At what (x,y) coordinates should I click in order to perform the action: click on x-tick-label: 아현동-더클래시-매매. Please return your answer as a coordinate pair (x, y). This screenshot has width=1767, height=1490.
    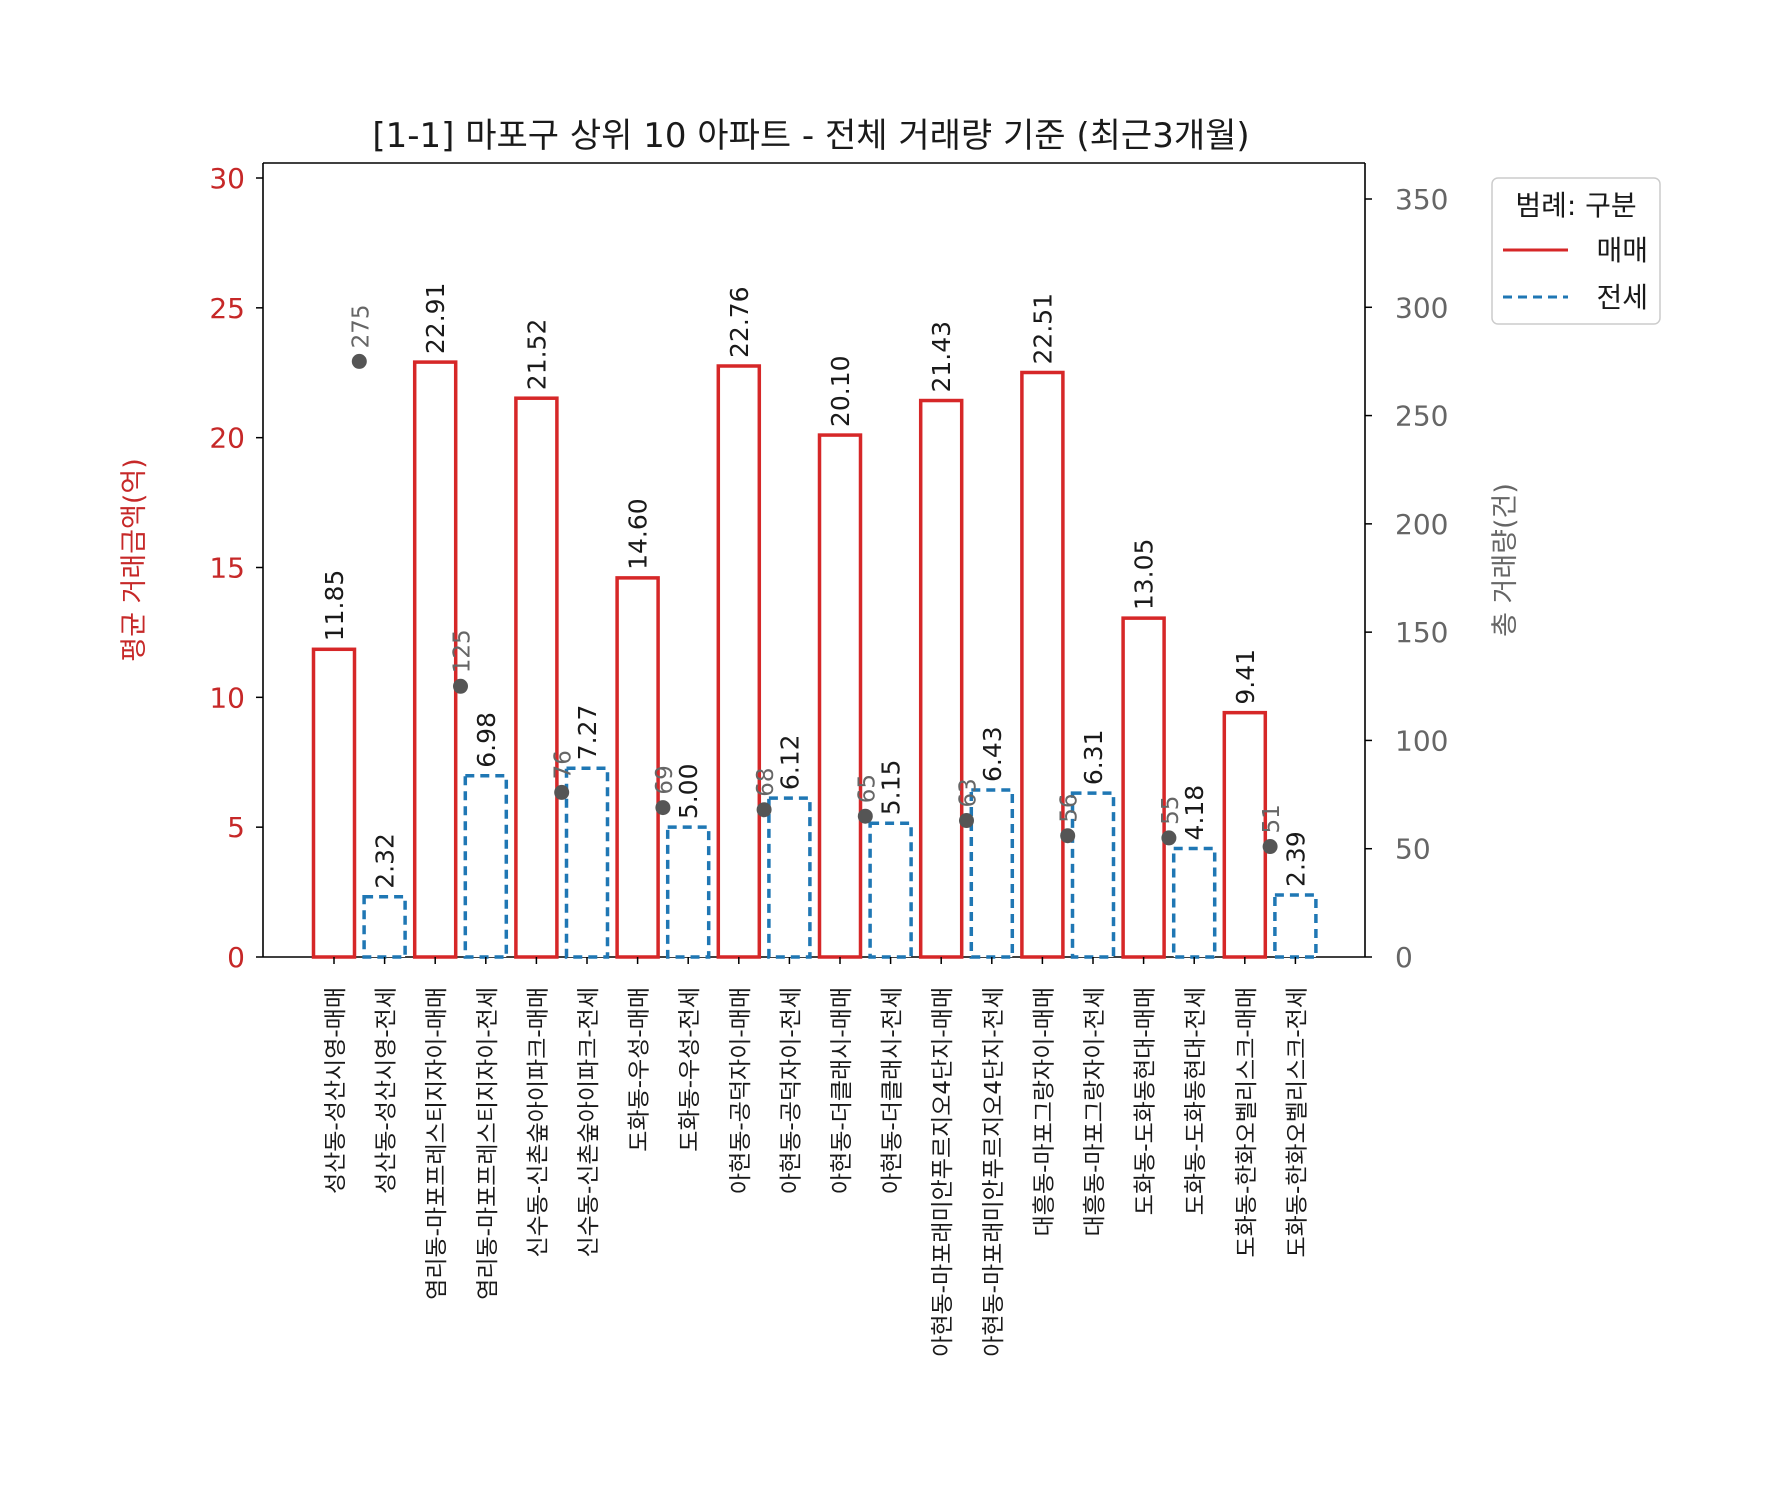
    Looking at the image, I should click on (842, 1090).